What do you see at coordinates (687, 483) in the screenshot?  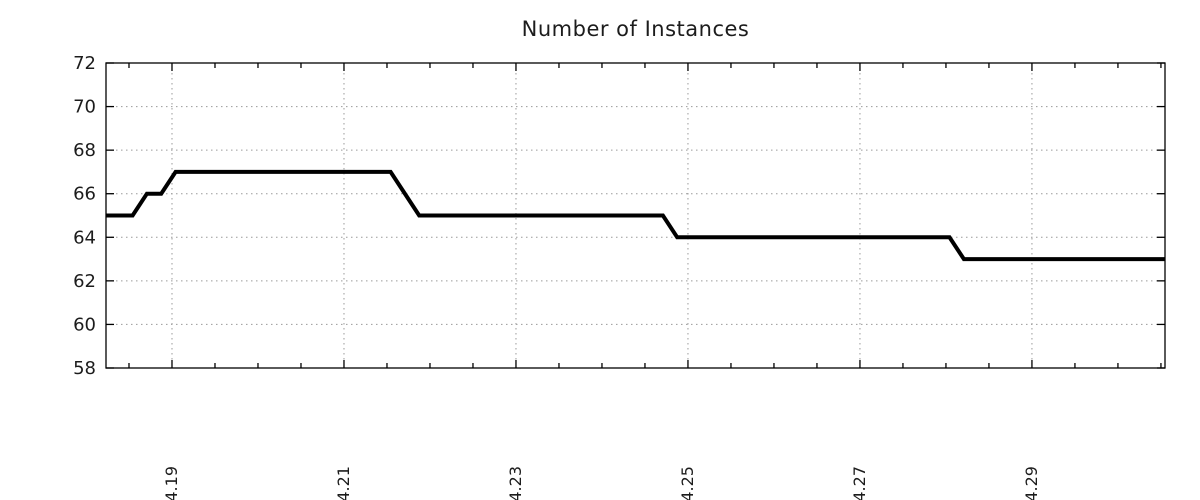 I see `x-tick-label: 2024.04.25` at bounding box center [687, 483].